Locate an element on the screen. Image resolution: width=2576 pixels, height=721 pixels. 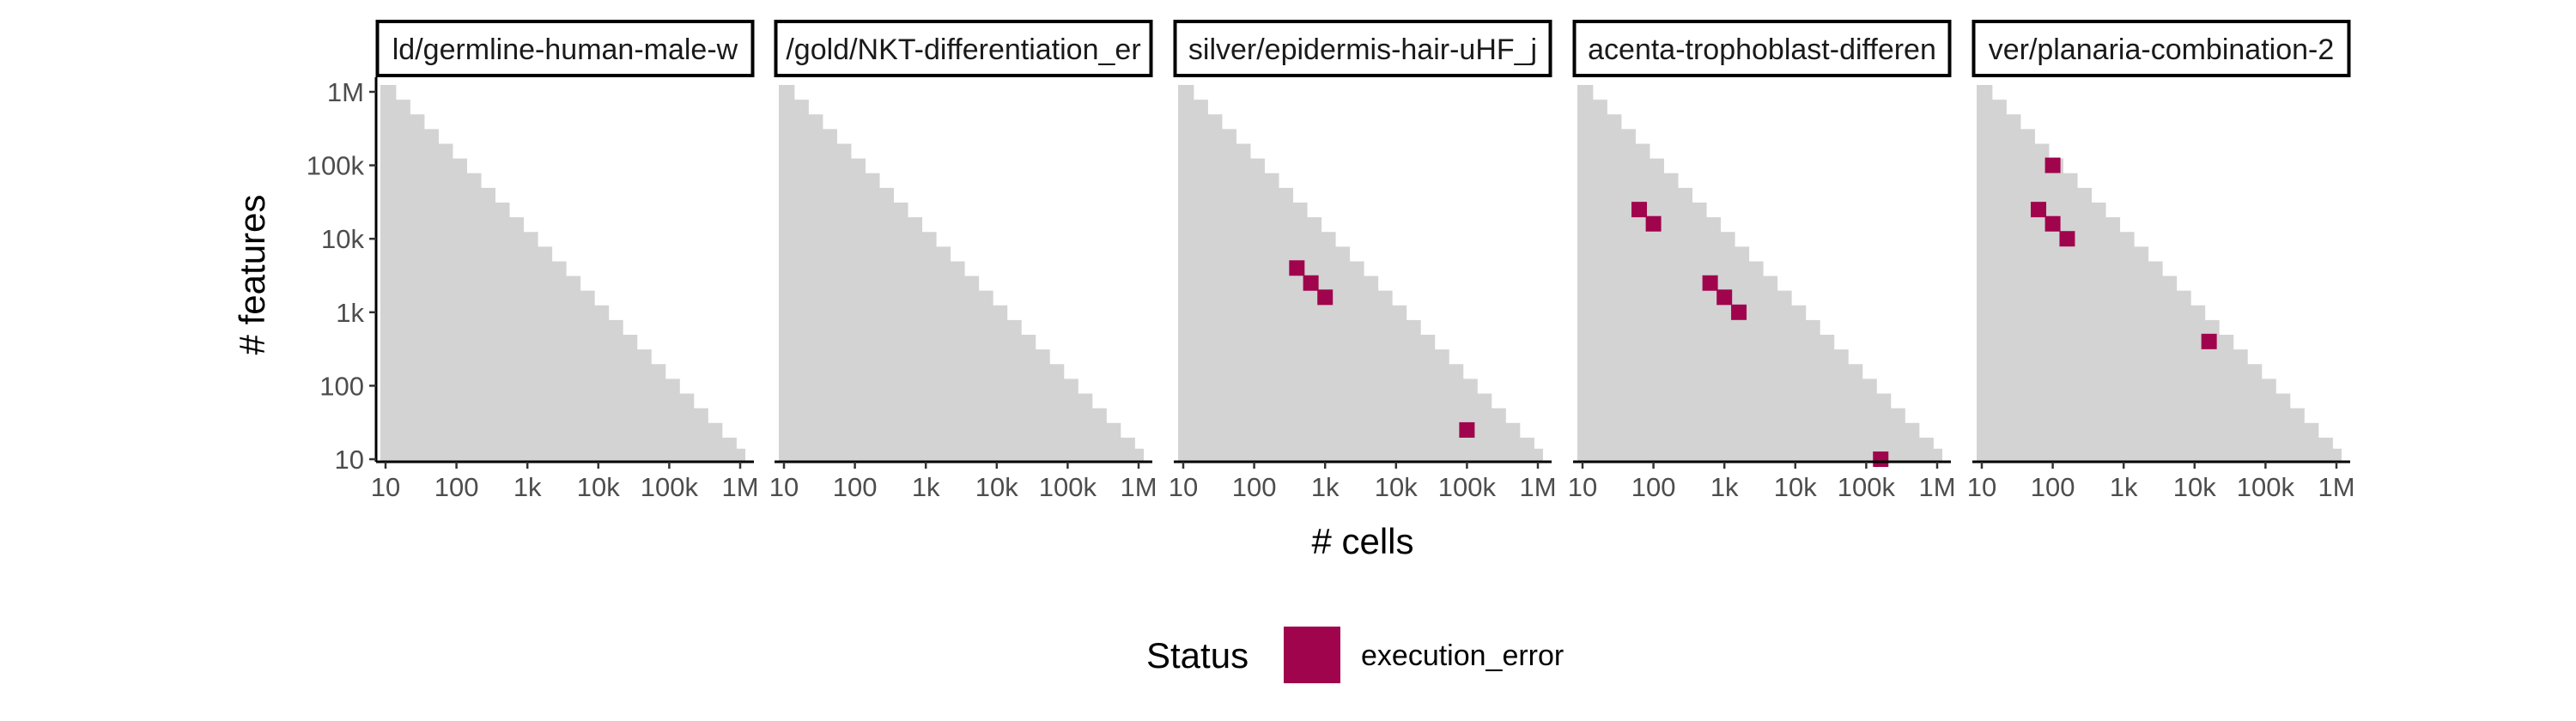
legend: Status execution_error is located at coordinates (1355, 655).